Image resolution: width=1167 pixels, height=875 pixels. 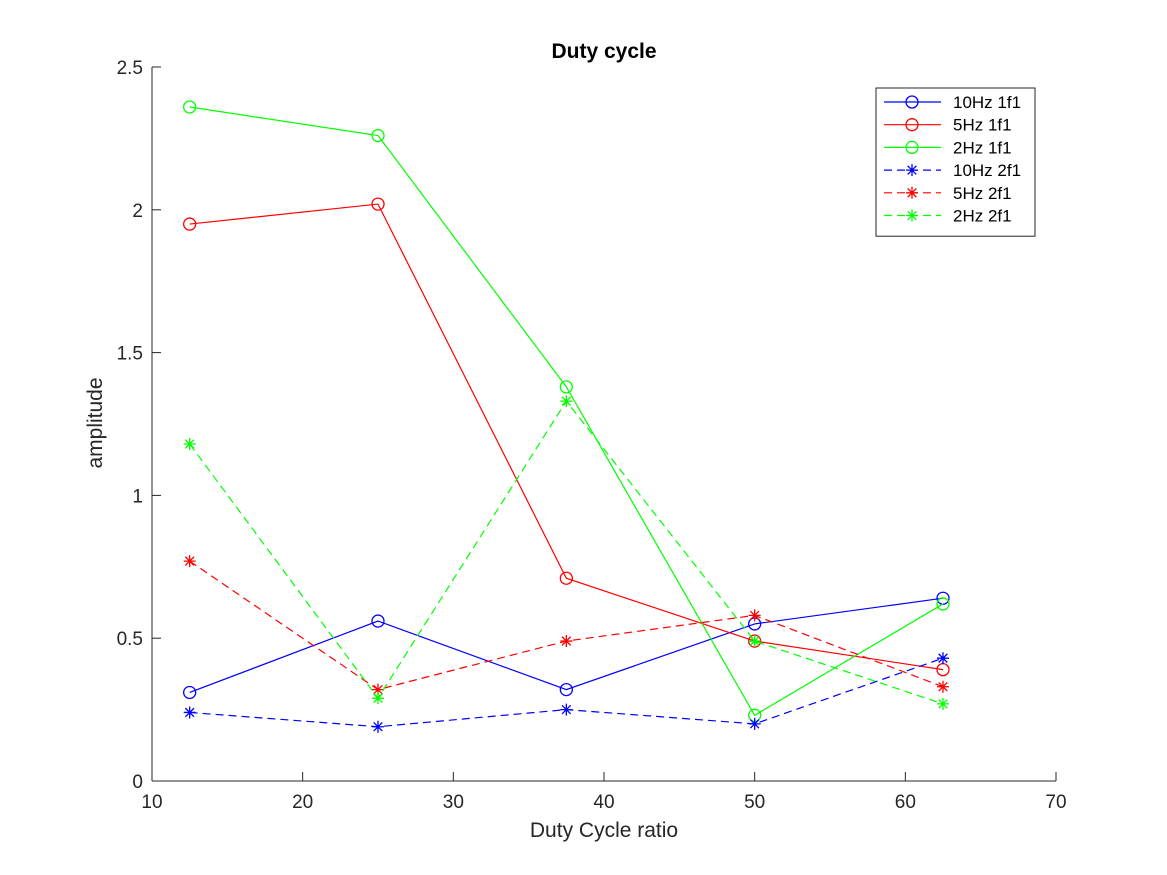 I want to click on x-tick-label: 40, so click(x=603, y=802).